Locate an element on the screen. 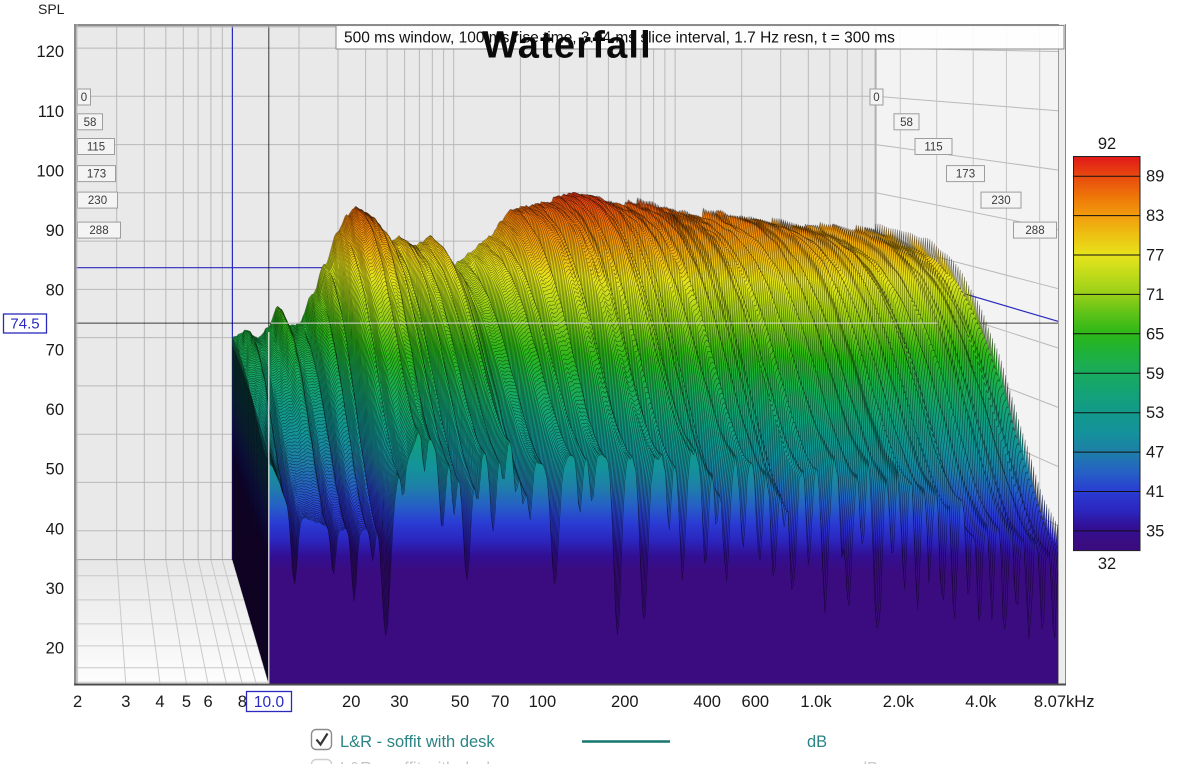  svg-text: 41 is located at coordinates (1155, 492).